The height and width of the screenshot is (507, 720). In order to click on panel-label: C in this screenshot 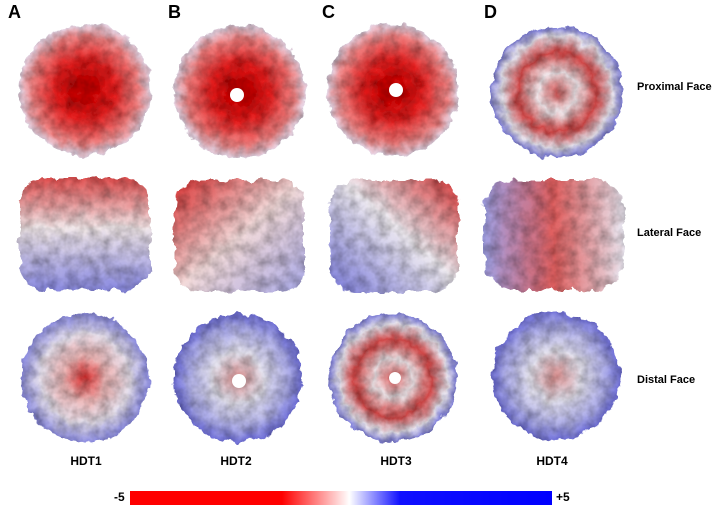, I will do `click(328, 12)`.